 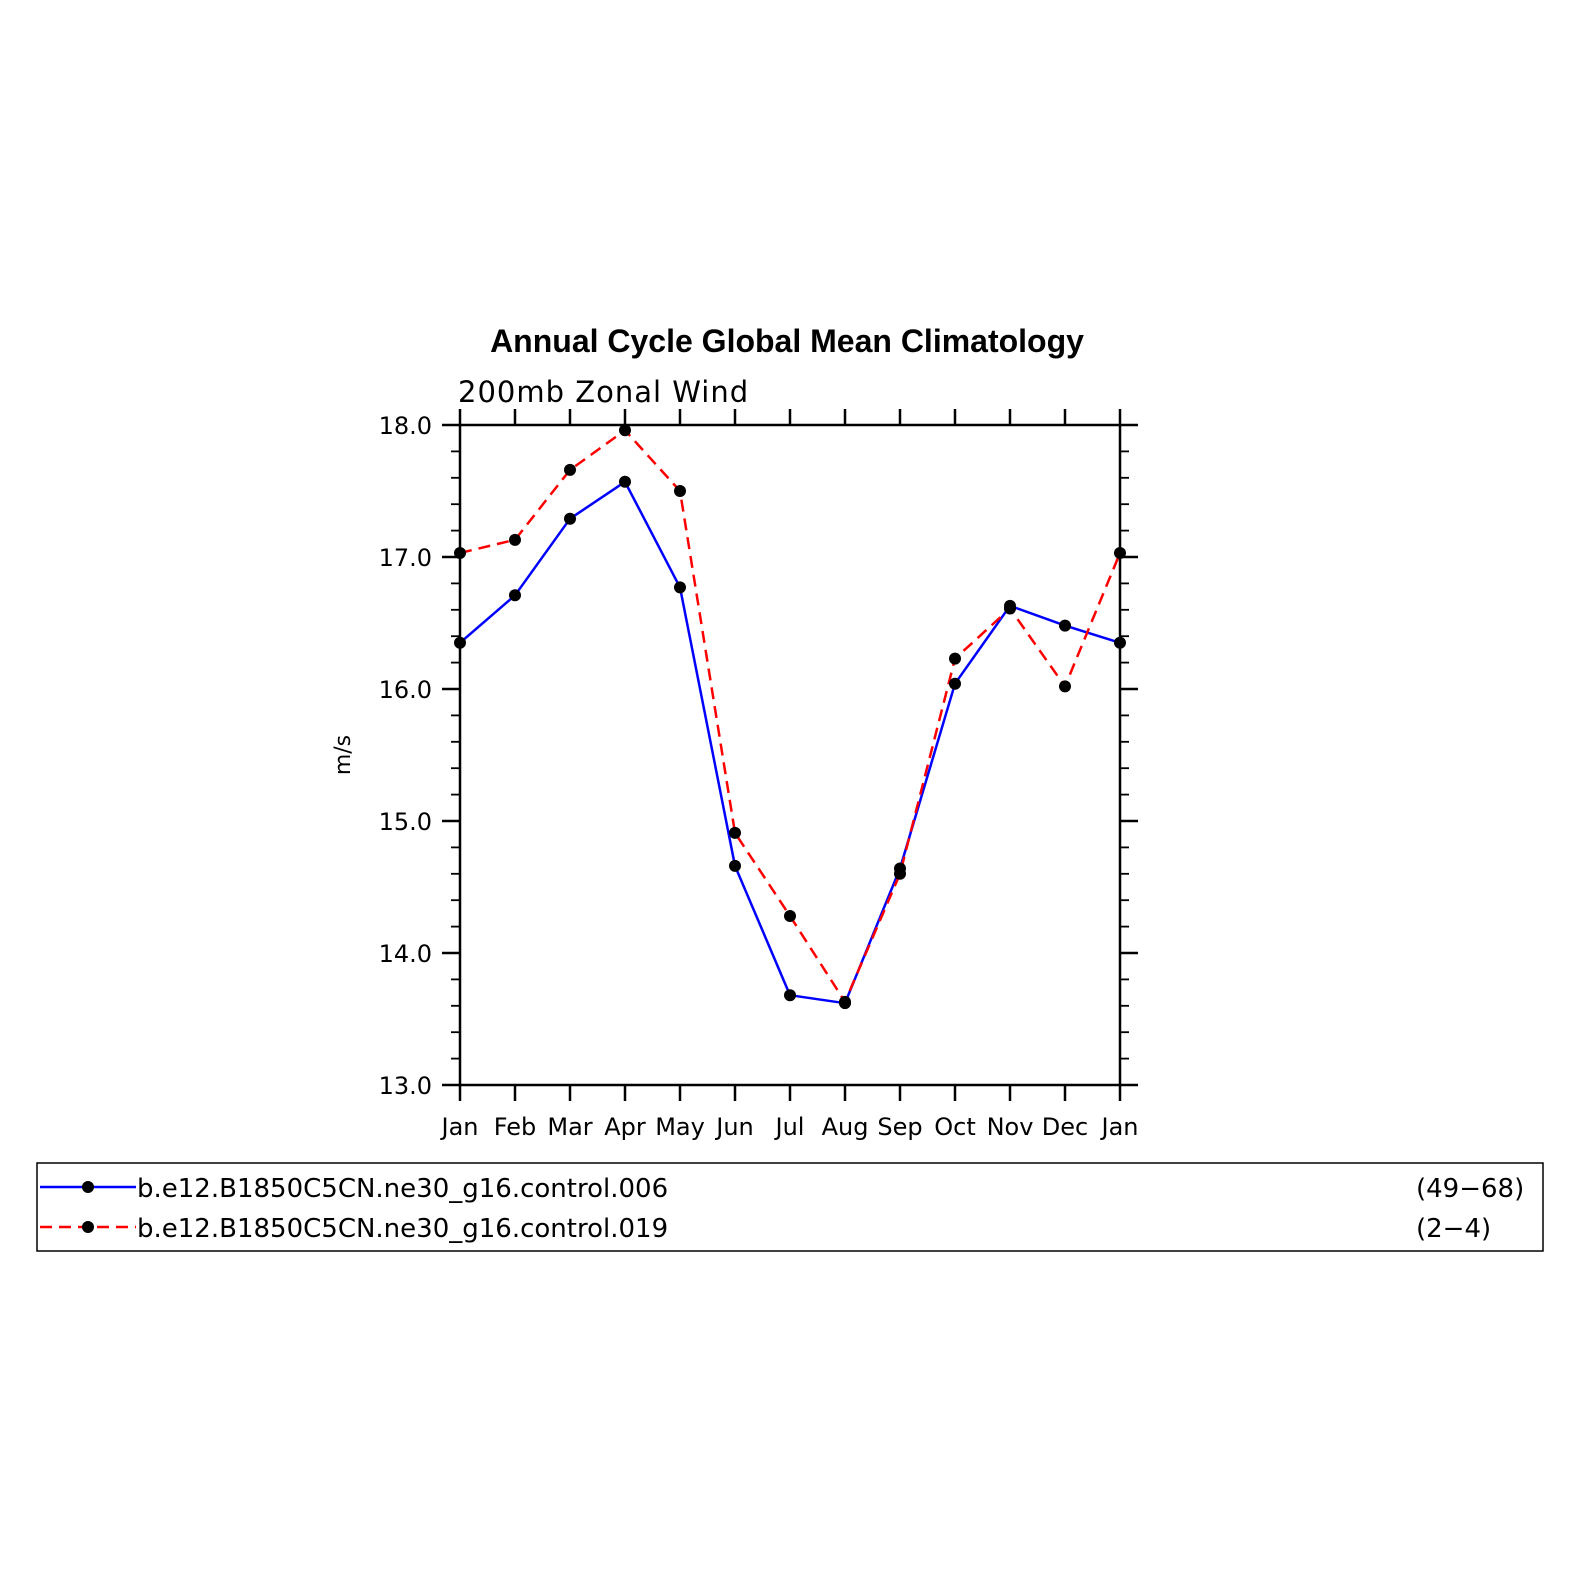 I want to click on x-tick-label: Jul, so click(x=789, y=1127).